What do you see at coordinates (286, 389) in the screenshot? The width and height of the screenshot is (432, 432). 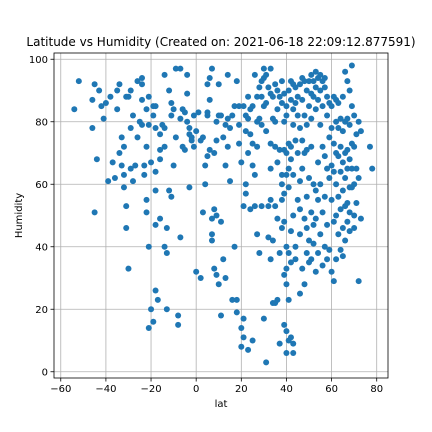 I see `x-tick-label: 40` at bounding box center [286, 389].